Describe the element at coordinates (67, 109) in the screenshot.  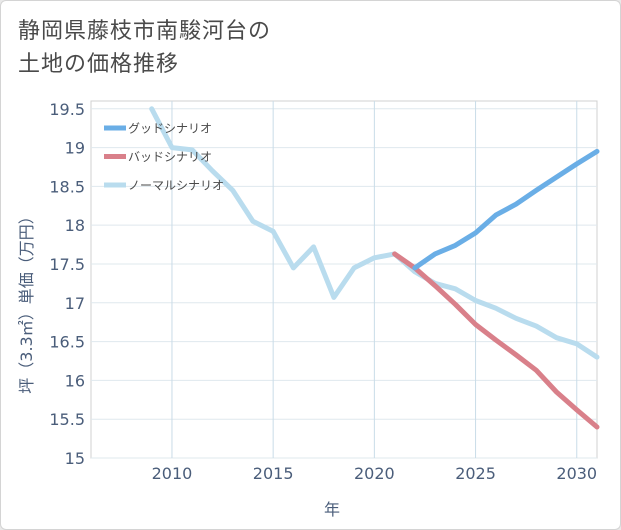
I see `y-tick-label: 19.5` at that location.